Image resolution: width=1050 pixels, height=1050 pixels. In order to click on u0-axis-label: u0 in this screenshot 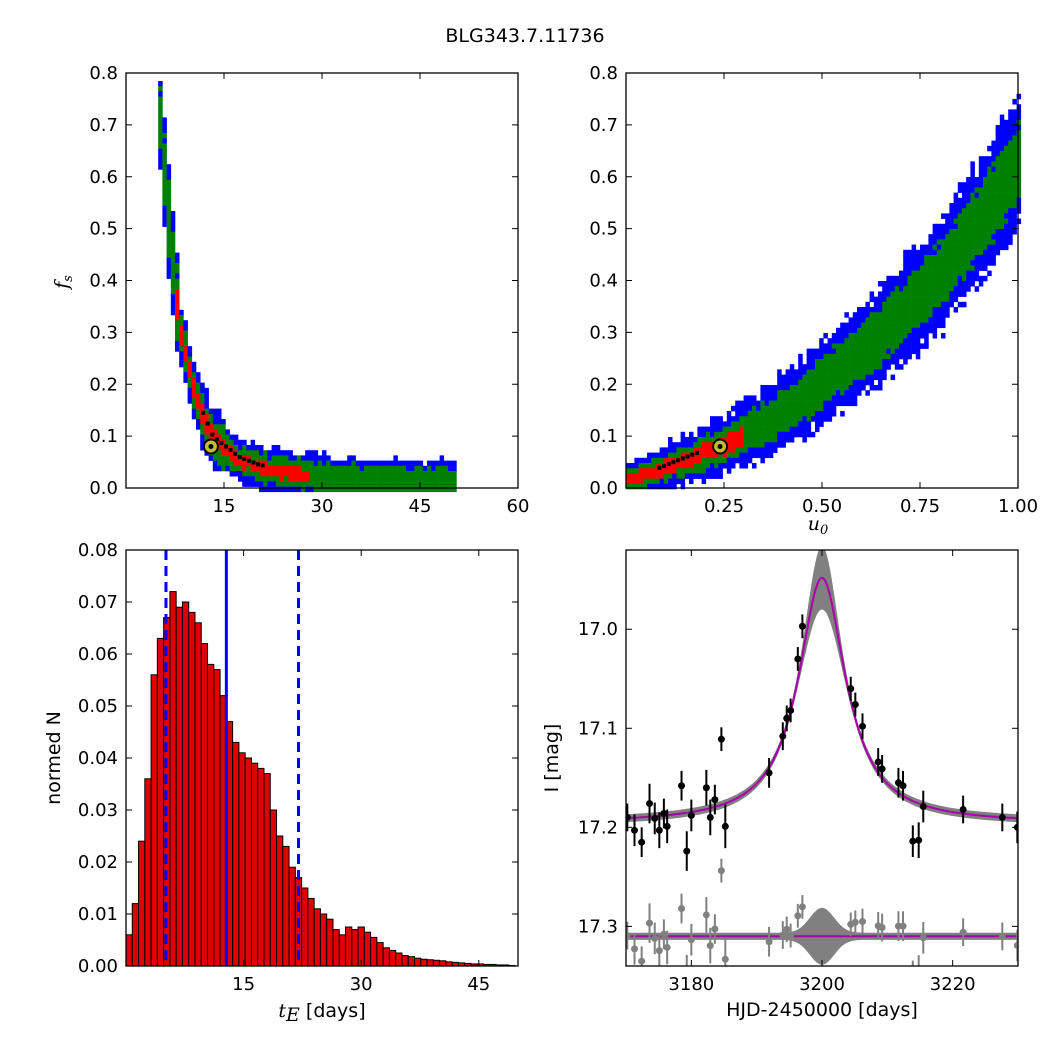, I will do `click(818, 525)`.